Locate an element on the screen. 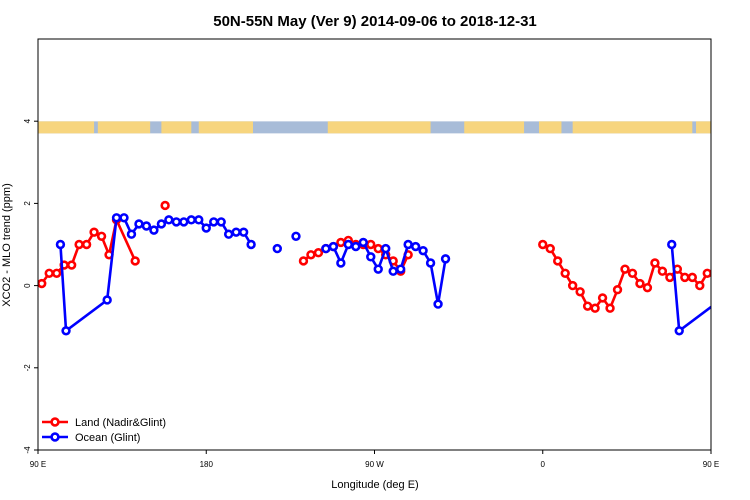 The height and width of the screenshot is (500, 750). y-axis-title: XCO2 - MLO trend (ppm) is located at coordinates (7, 244).